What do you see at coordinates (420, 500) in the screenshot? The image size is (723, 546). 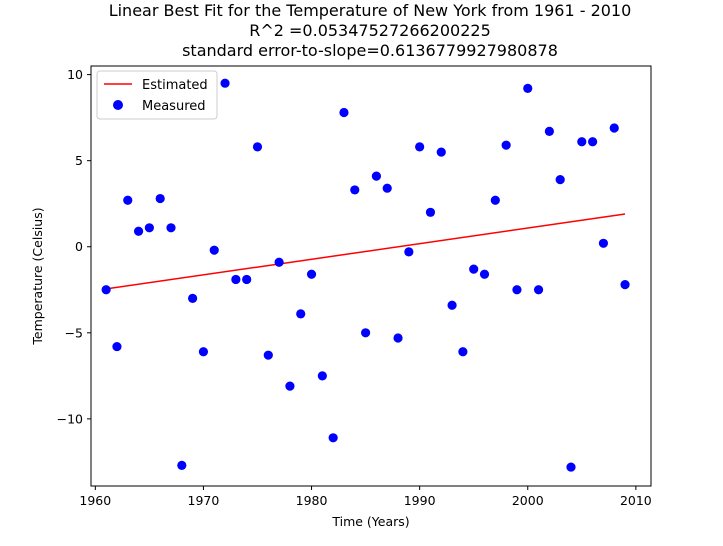 I see `x-tick-label: 1990` at bounding box center [420, 500].